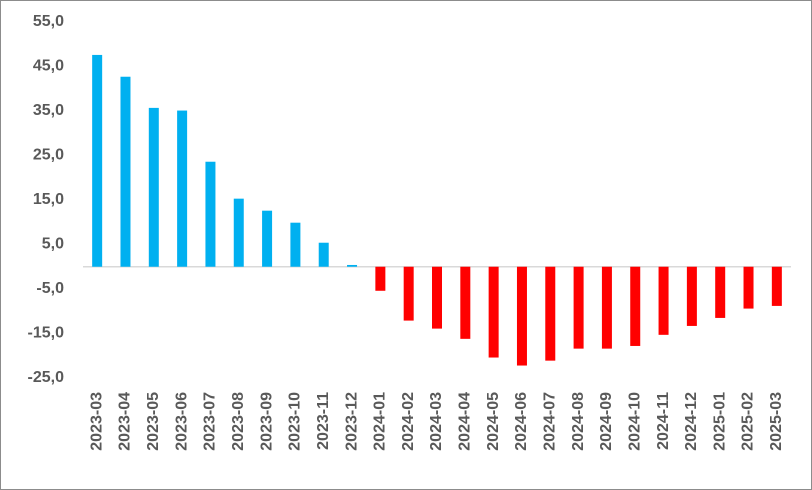 The height and width of the screenshot is (490, 812). Describe the element at coordinates (48, 66) in the screenshot. I see `y-tick-label: 45,0` at that location.